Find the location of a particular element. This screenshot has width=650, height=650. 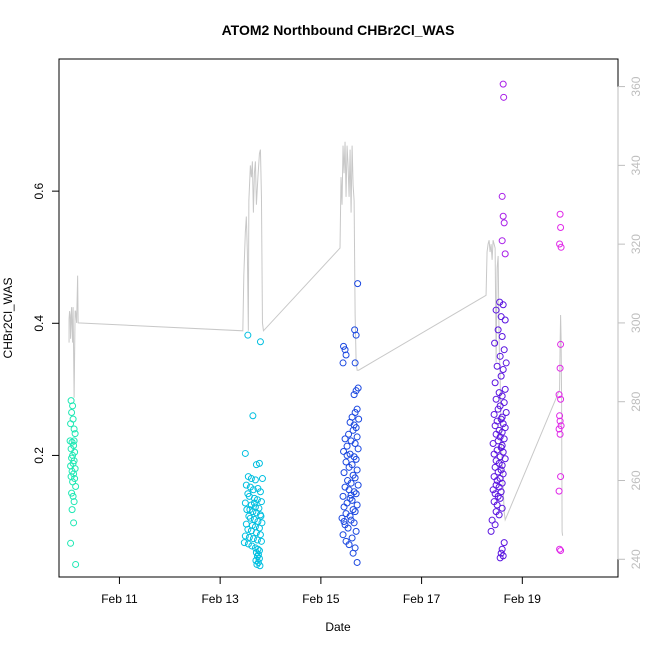

y-tick-label: 0.4 is located at coordinates (39, 323).